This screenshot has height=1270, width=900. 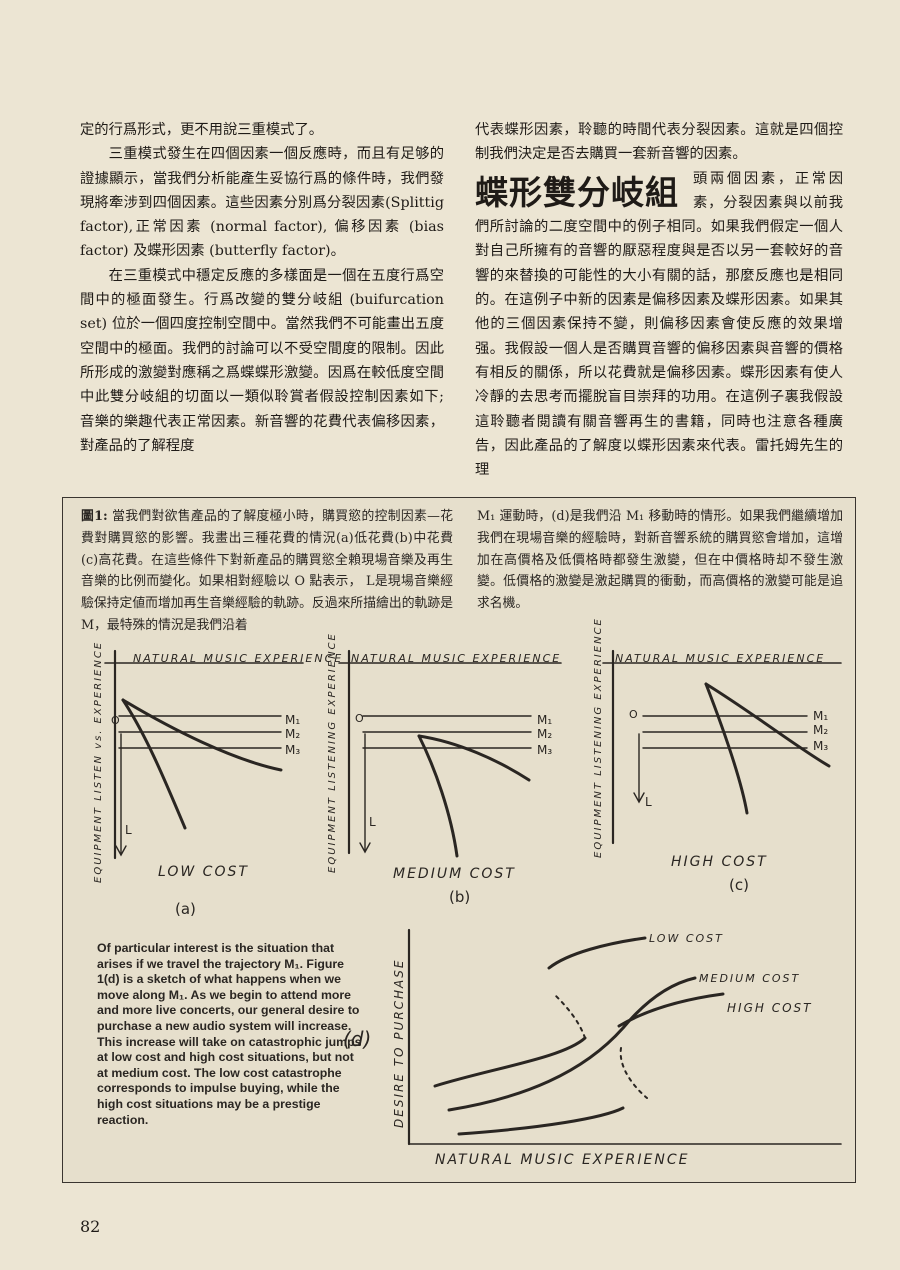 I want to click on plot-b-tag: (b), so click(x=459, y=897).